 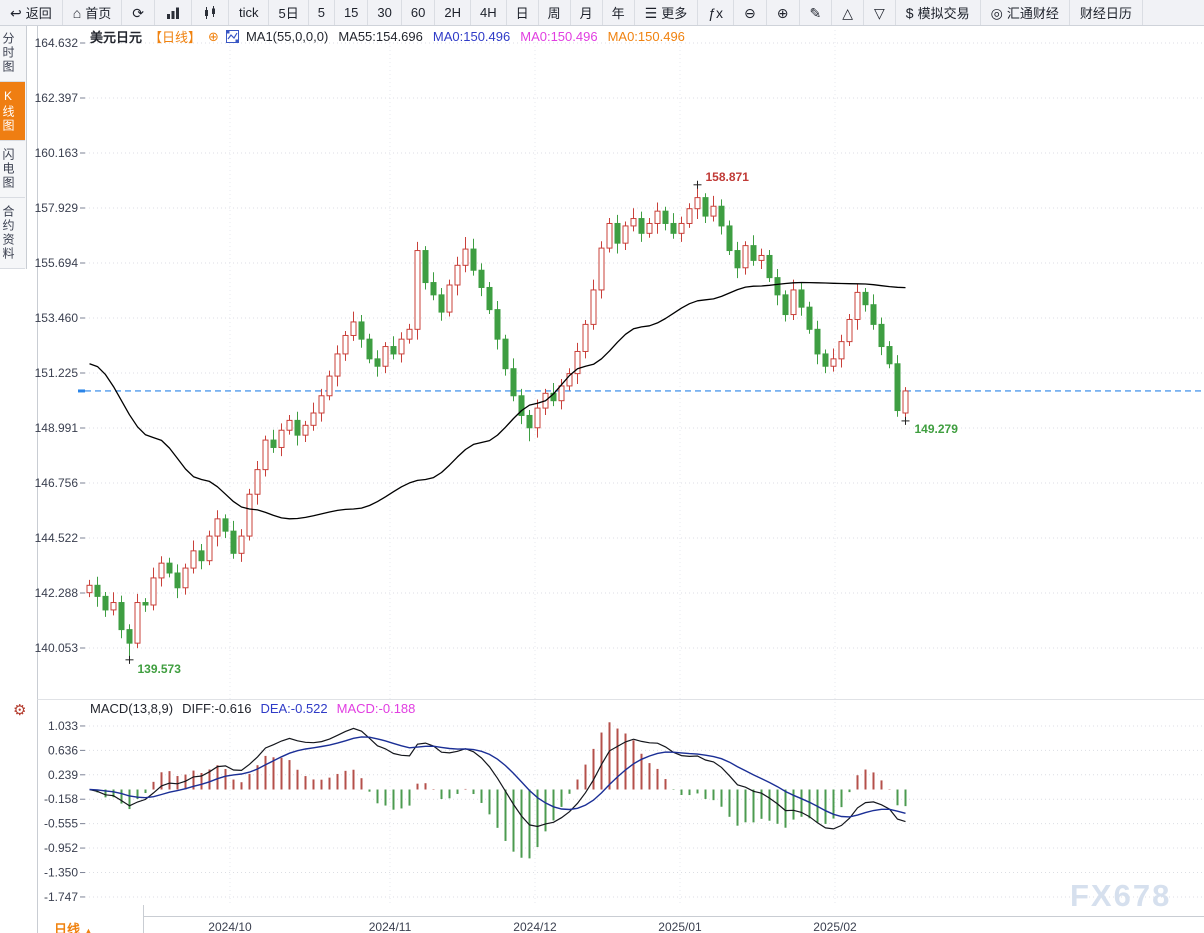 I want to click on toolbar-item-label: 汇通财经, so click(x=1032, y=13).